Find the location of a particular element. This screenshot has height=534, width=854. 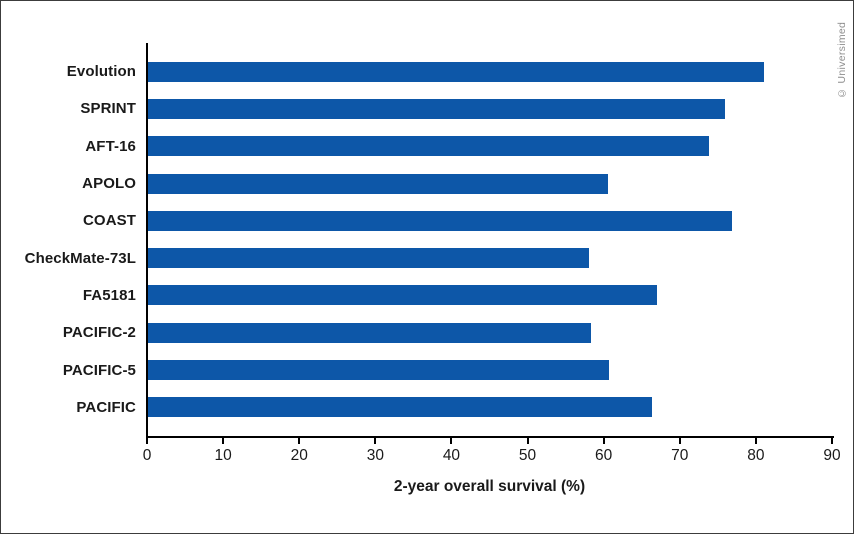

bar-row: SPRINT is located at coordinates (416, 108).